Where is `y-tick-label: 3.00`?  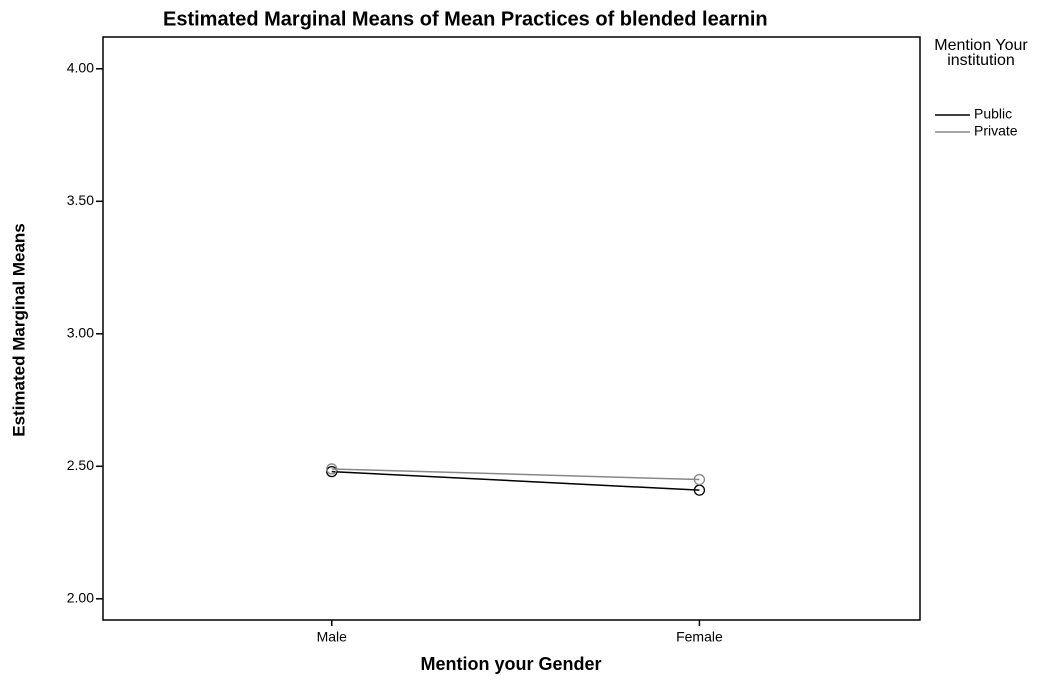
y-tick-label: 3.00 is located at coordinates (80, 333).